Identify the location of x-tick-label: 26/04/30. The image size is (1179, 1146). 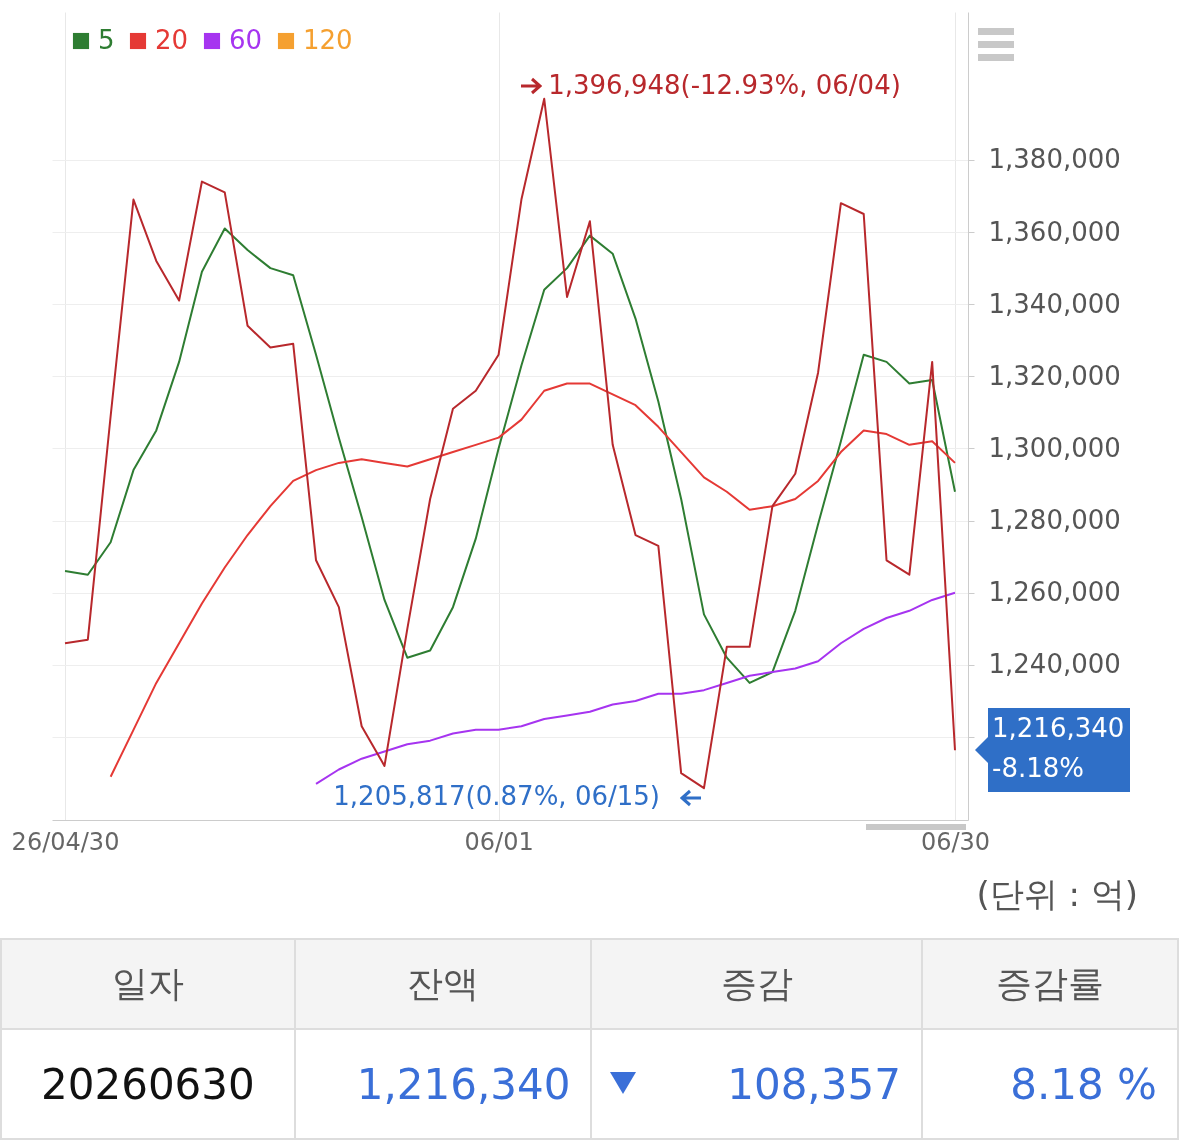
(65, 841).